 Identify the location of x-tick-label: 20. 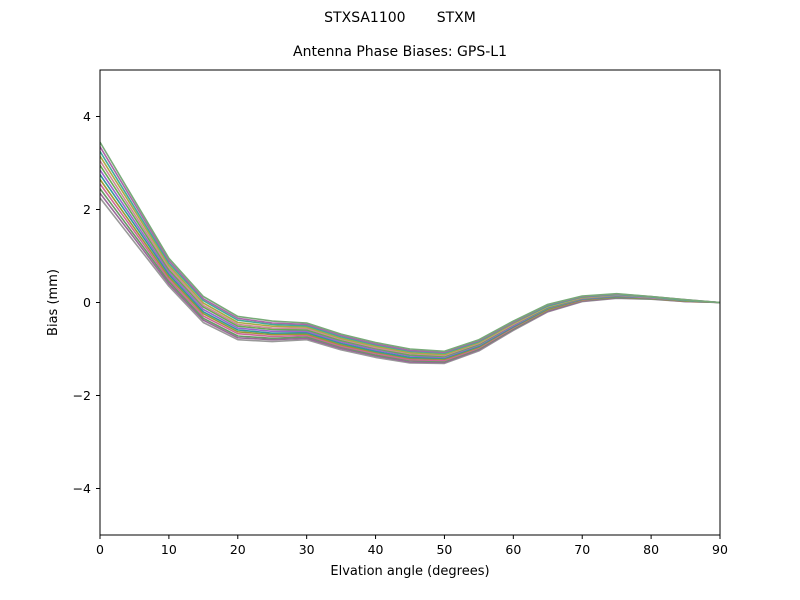
(238, 549).